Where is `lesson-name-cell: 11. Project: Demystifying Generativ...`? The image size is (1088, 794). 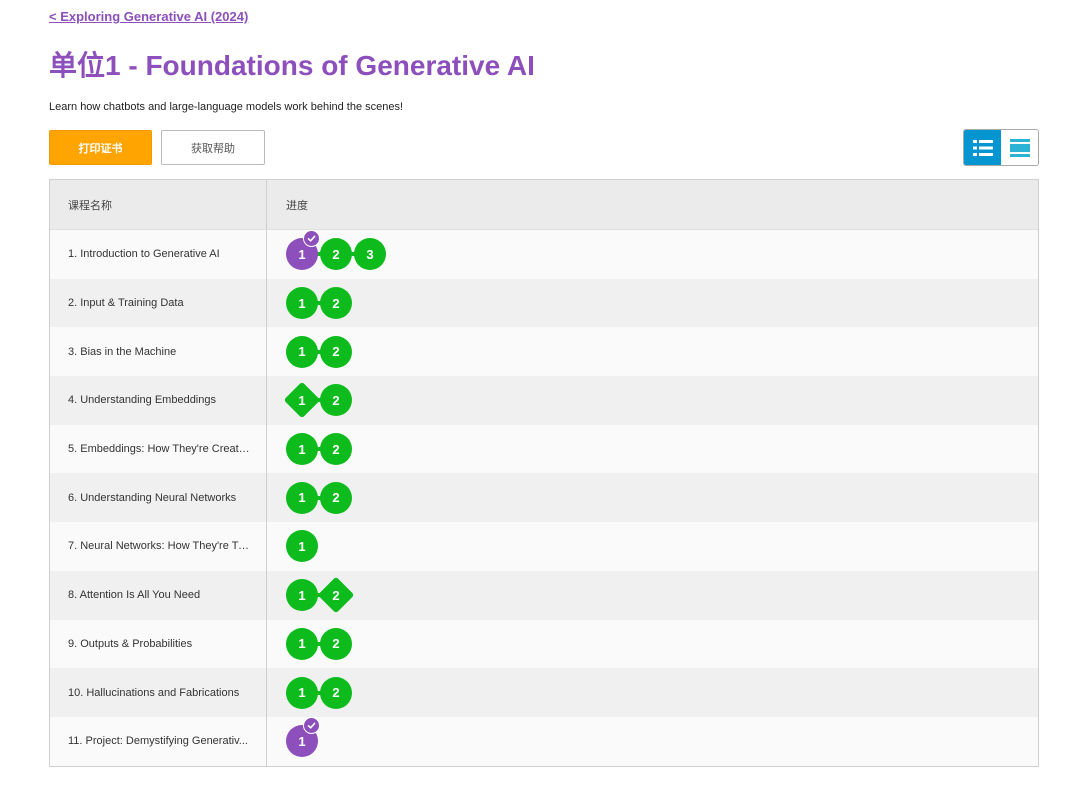 lesson-name-cell: 11. Project: Demystifying Generativ... is located at coordinates (158, 741).